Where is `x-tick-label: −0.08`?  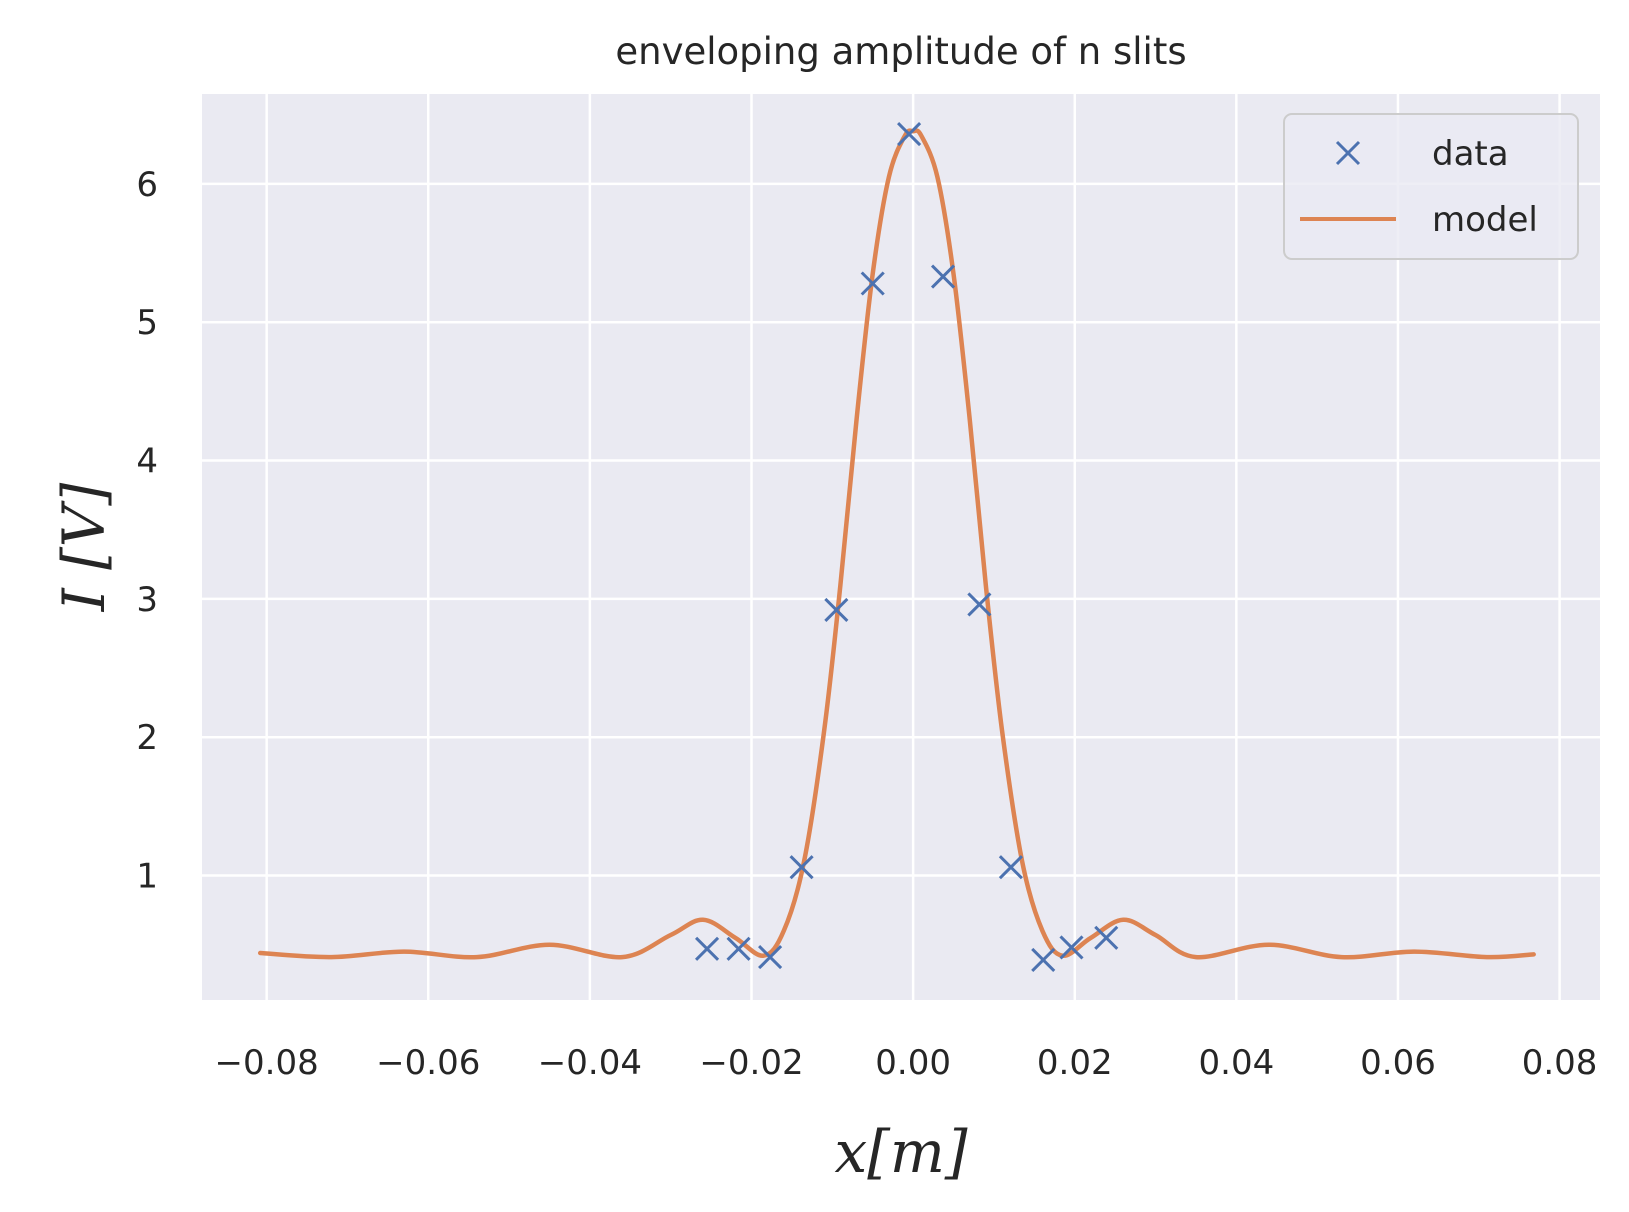
x-tick-label: −0.08 is located at coordinates (267, 1063).